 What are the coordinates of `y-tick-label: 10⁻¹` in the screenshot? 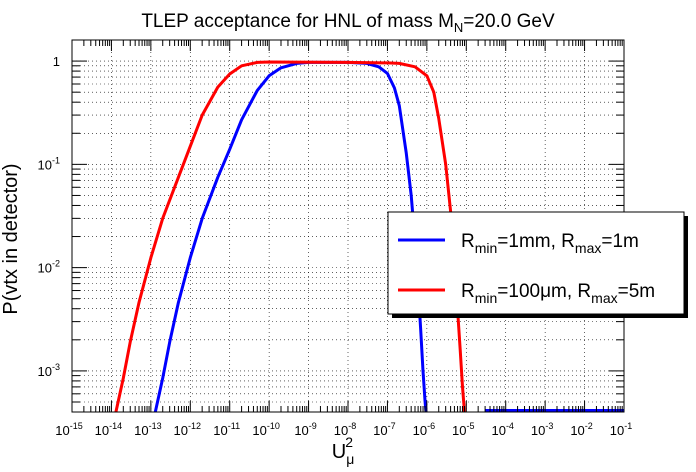 It's located at (49, 163).